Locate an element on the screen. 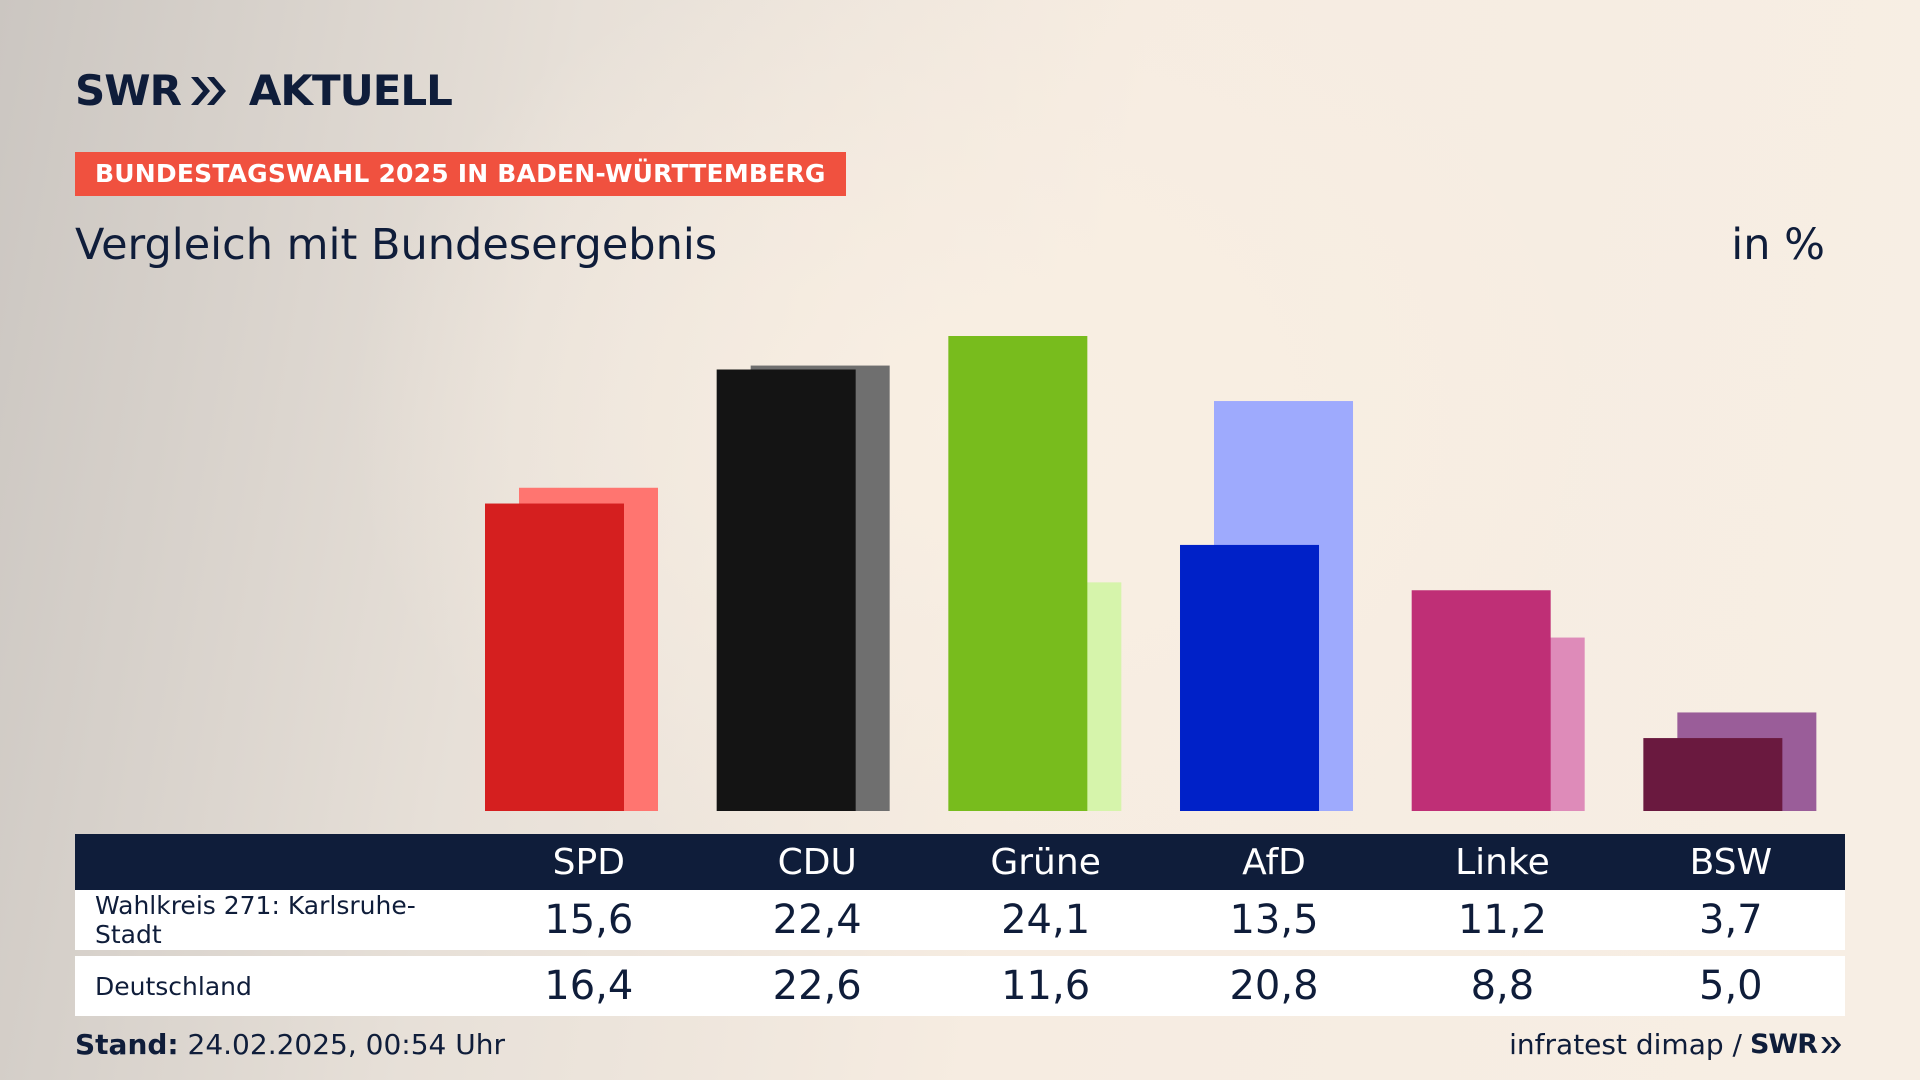 This screenshot has width=1920, height=1080. bar-wahlkreis-afd is located at coordinates (1250, 677).